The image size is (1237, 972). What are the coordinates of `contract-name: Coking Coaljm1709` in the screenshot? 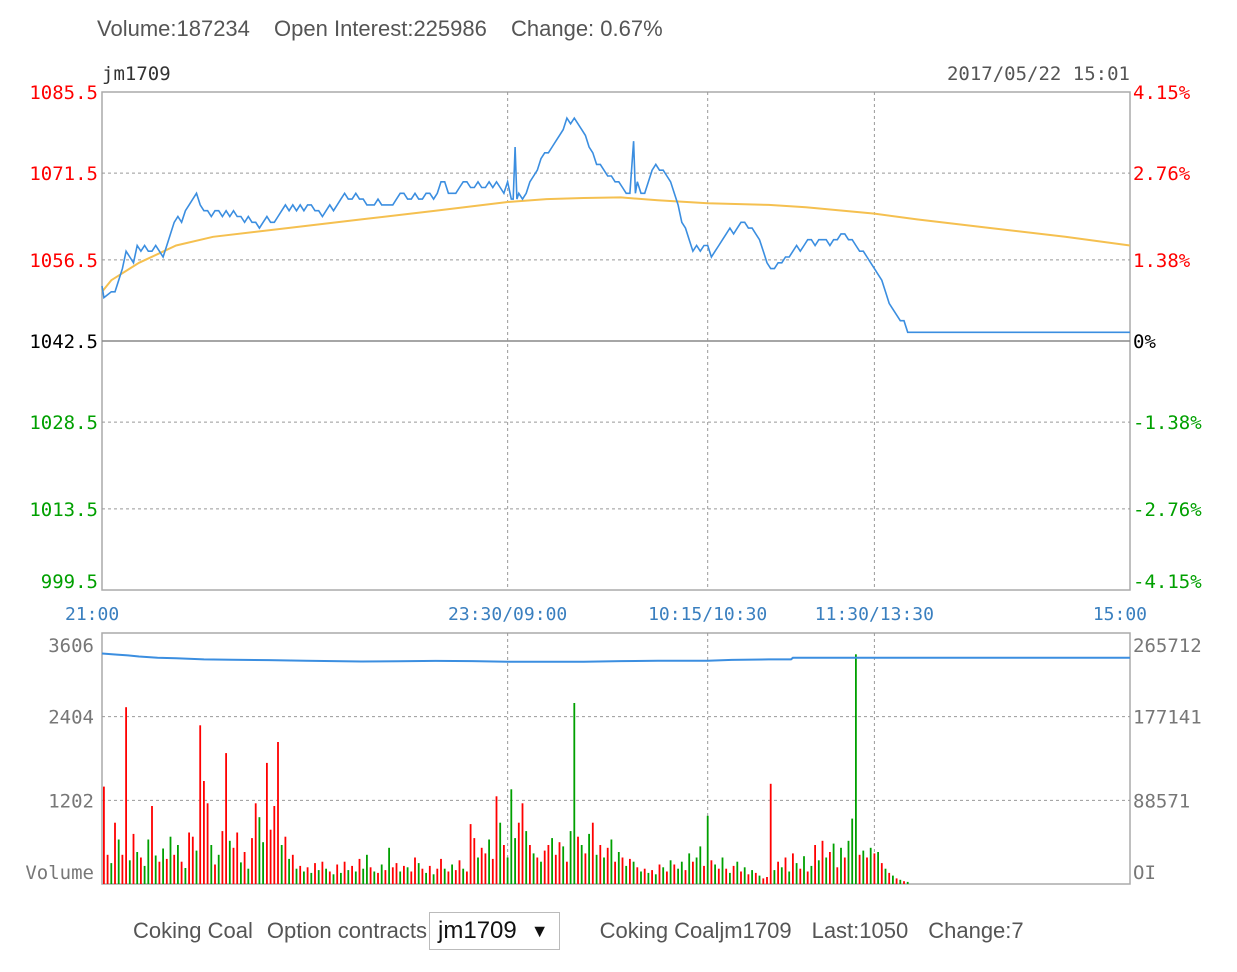 It's located at (695, 930).